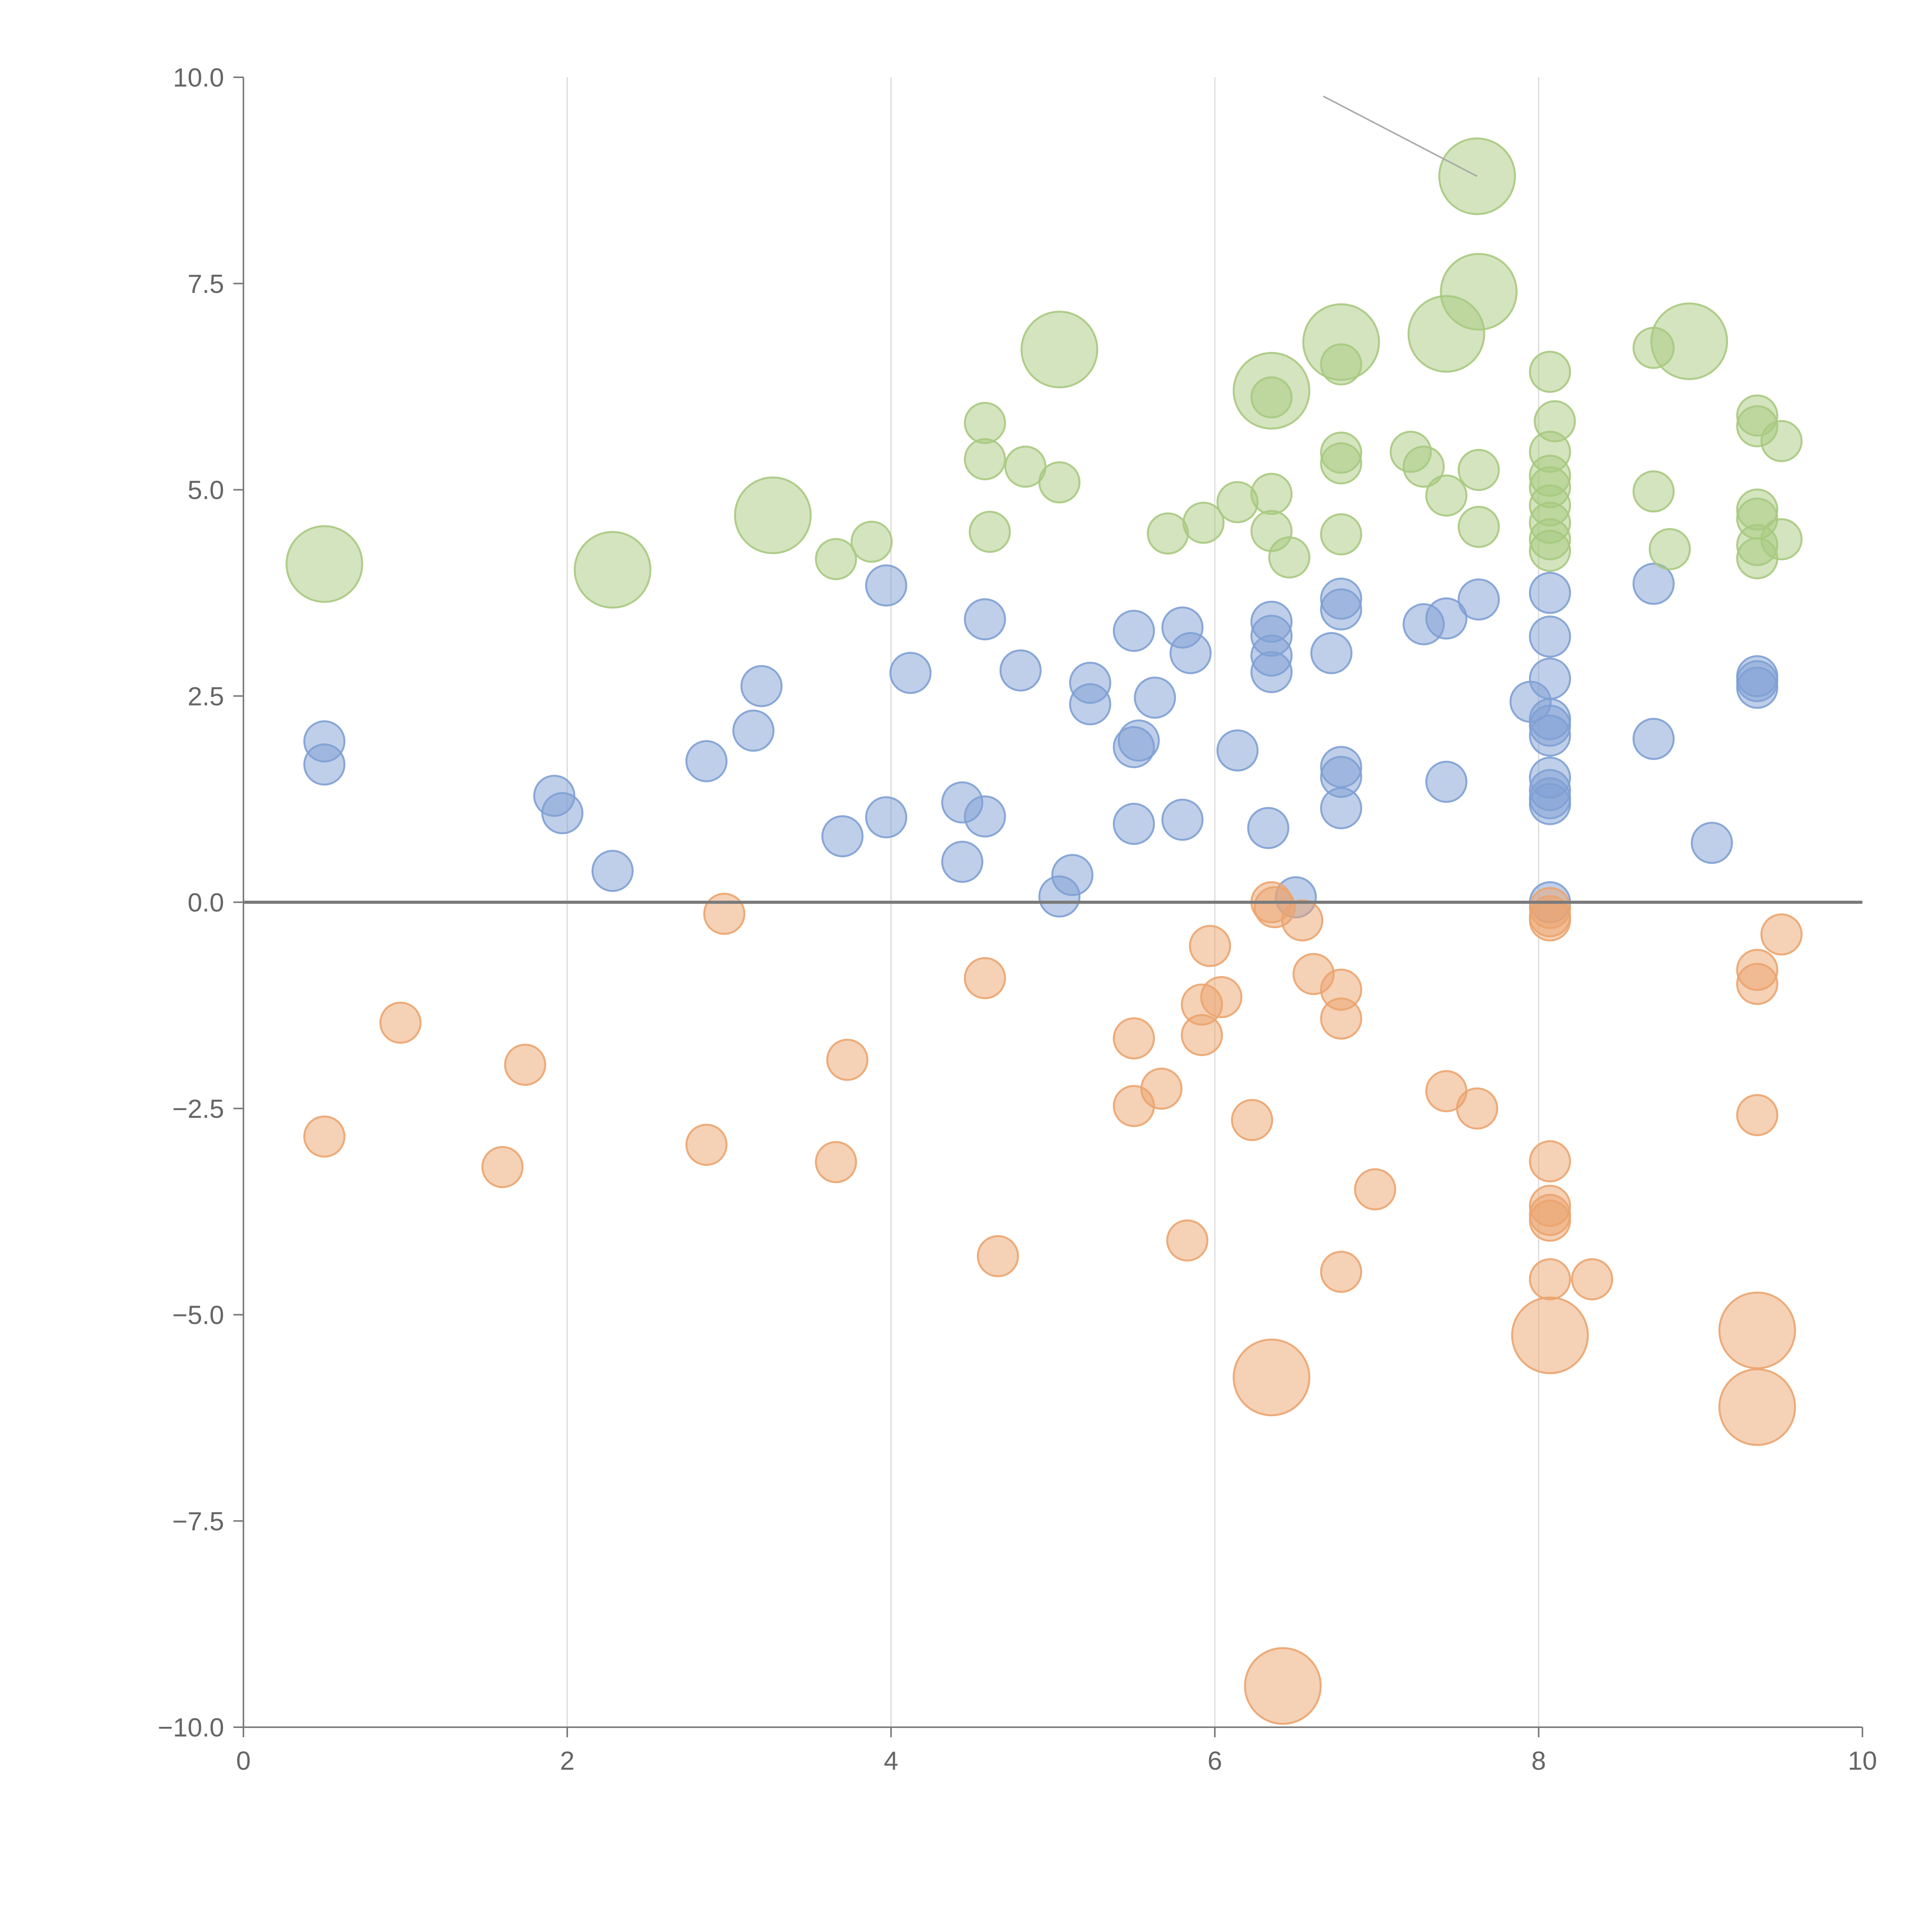  What do you see at coordinates (198, 1522) in the screenshot?
I see `y-tick-label-7: −7.5` at bounding box center [198, 1522].